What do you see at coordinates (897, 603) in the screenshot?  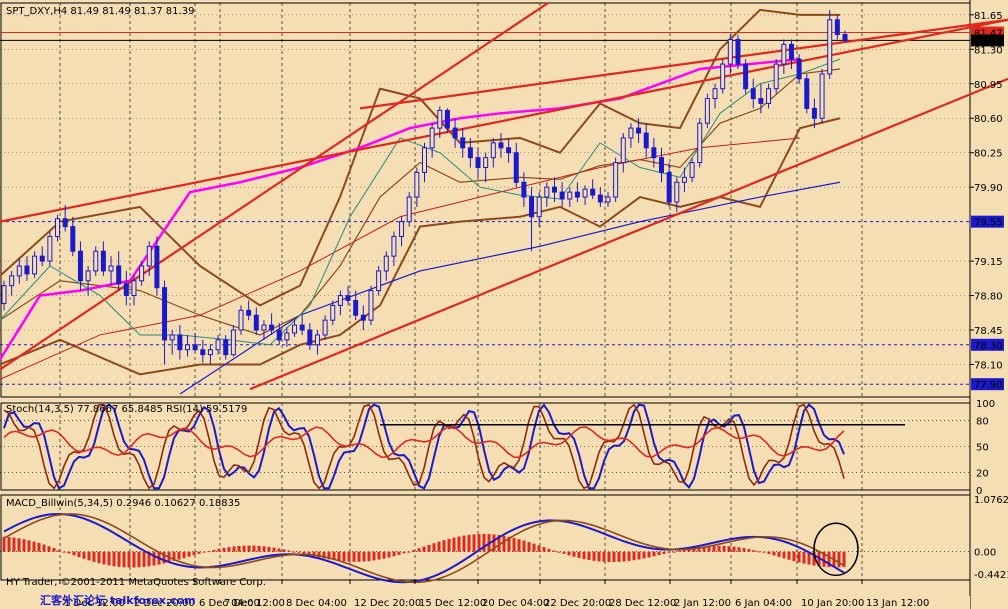 I see `time-tick-label: 13 Jan 12:00` at bounding box center [897, 603].